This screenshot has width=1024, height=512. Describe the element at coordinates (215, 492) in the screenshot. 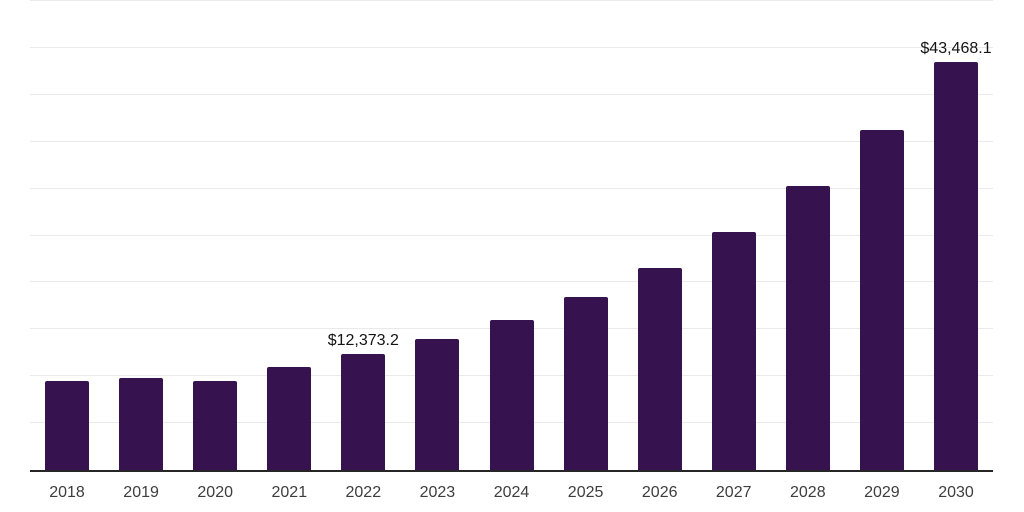

I see `x-axis-label-2020: 2020` at that location.